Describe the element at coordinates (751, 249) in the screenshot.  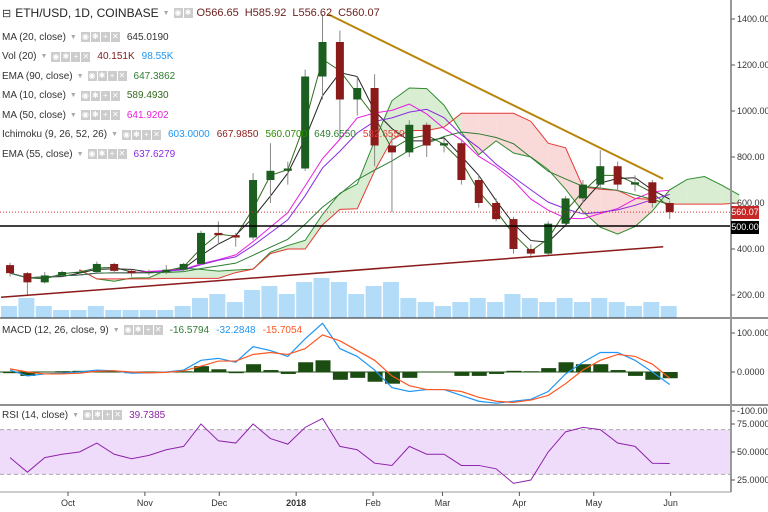
I see `price-axis-label: 400.00` at that location.